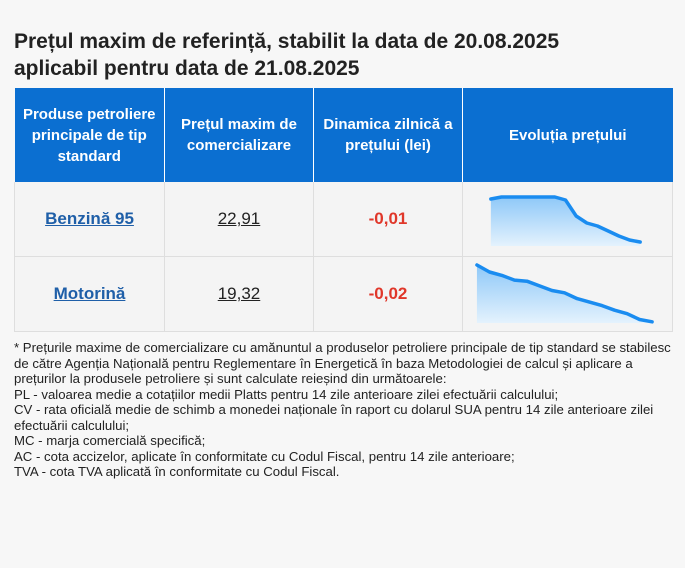 This screenshot has width=685, height=568. I want to click on trend-area, so click(565, 221).